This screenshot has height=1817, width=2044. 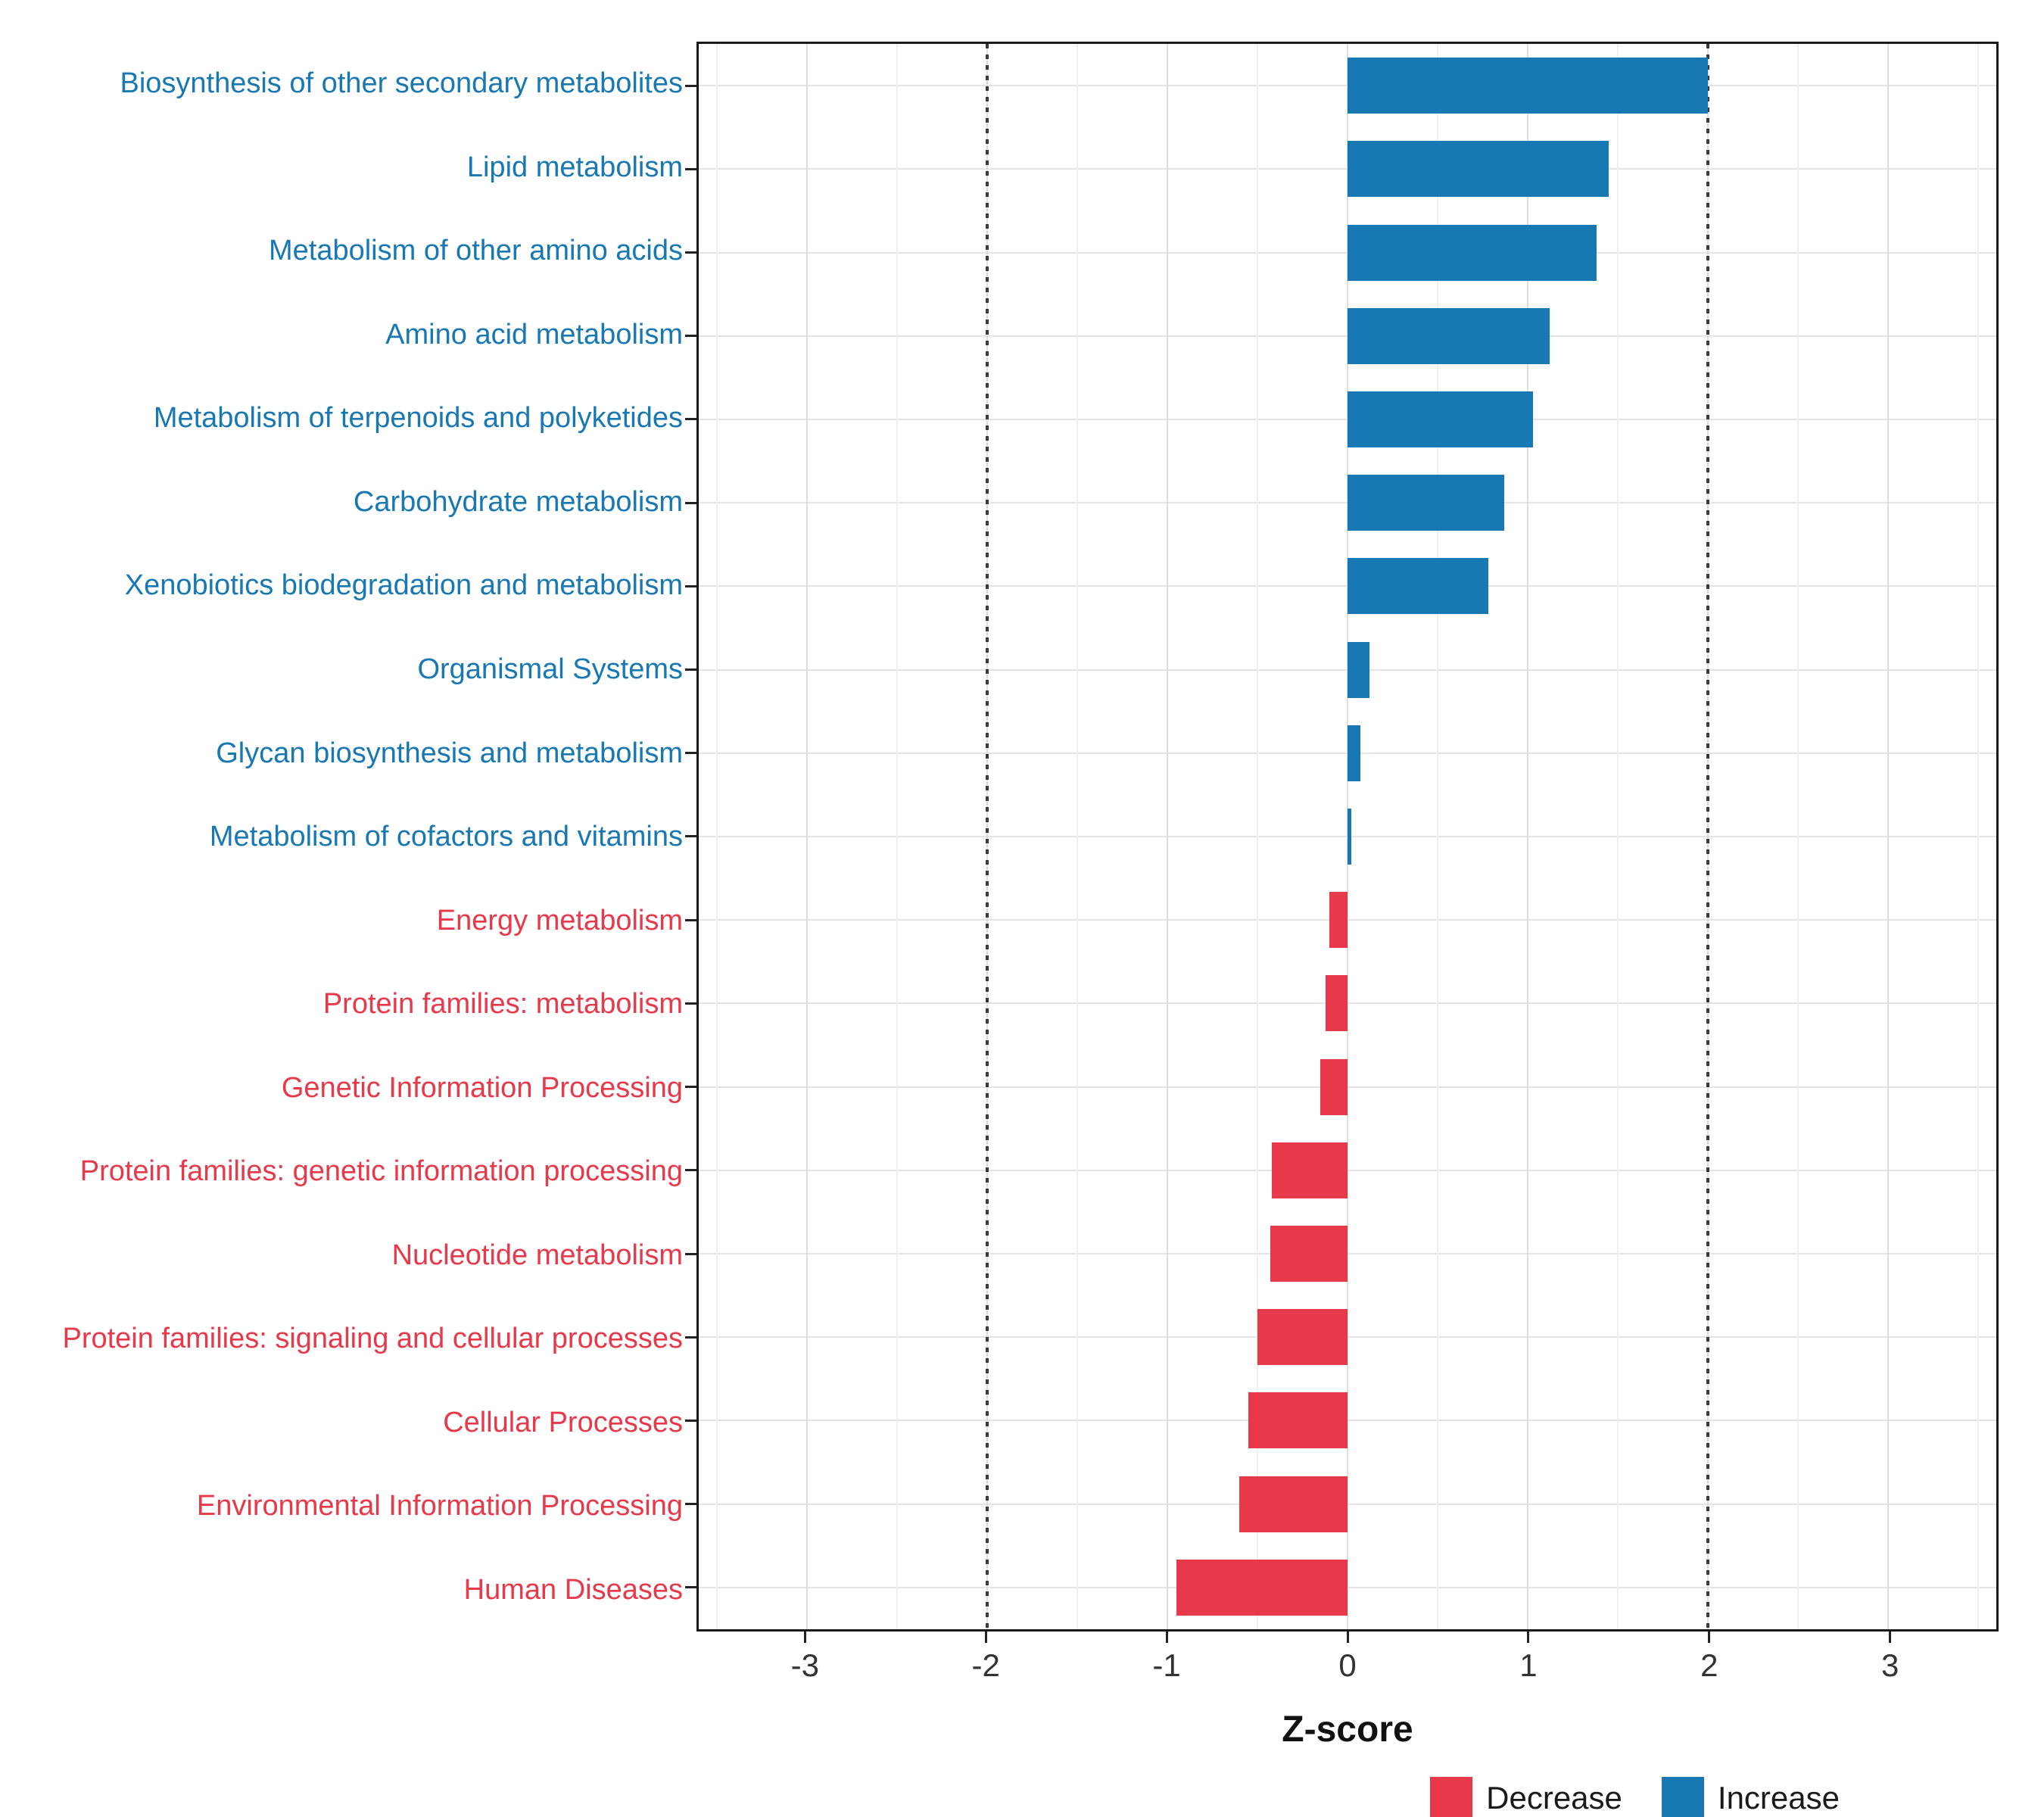 I want to click on x-axis-tick-label: 3, so click(x=1889, y=1665).